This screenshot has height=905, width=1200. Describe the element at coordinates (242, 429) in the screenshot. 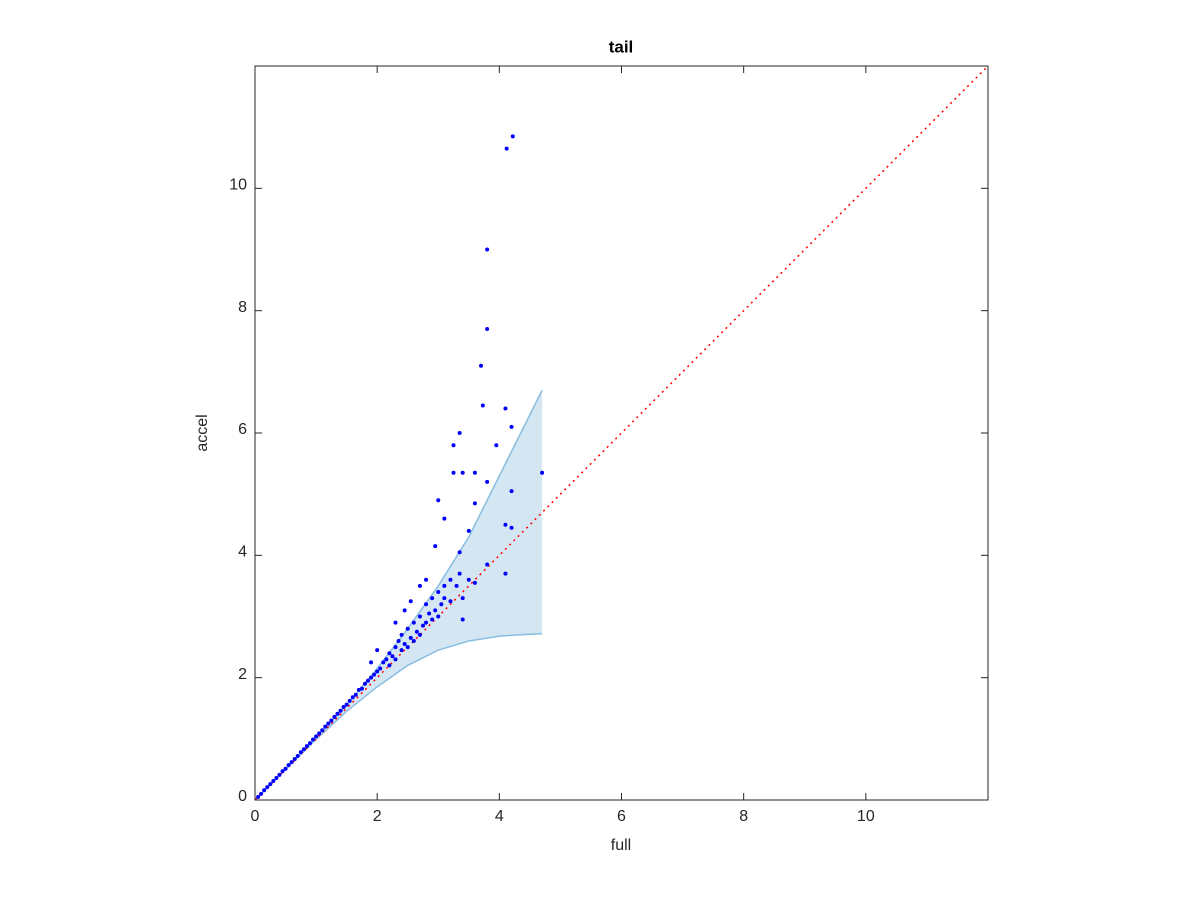

I see `y-tick-label: 6` at that location.